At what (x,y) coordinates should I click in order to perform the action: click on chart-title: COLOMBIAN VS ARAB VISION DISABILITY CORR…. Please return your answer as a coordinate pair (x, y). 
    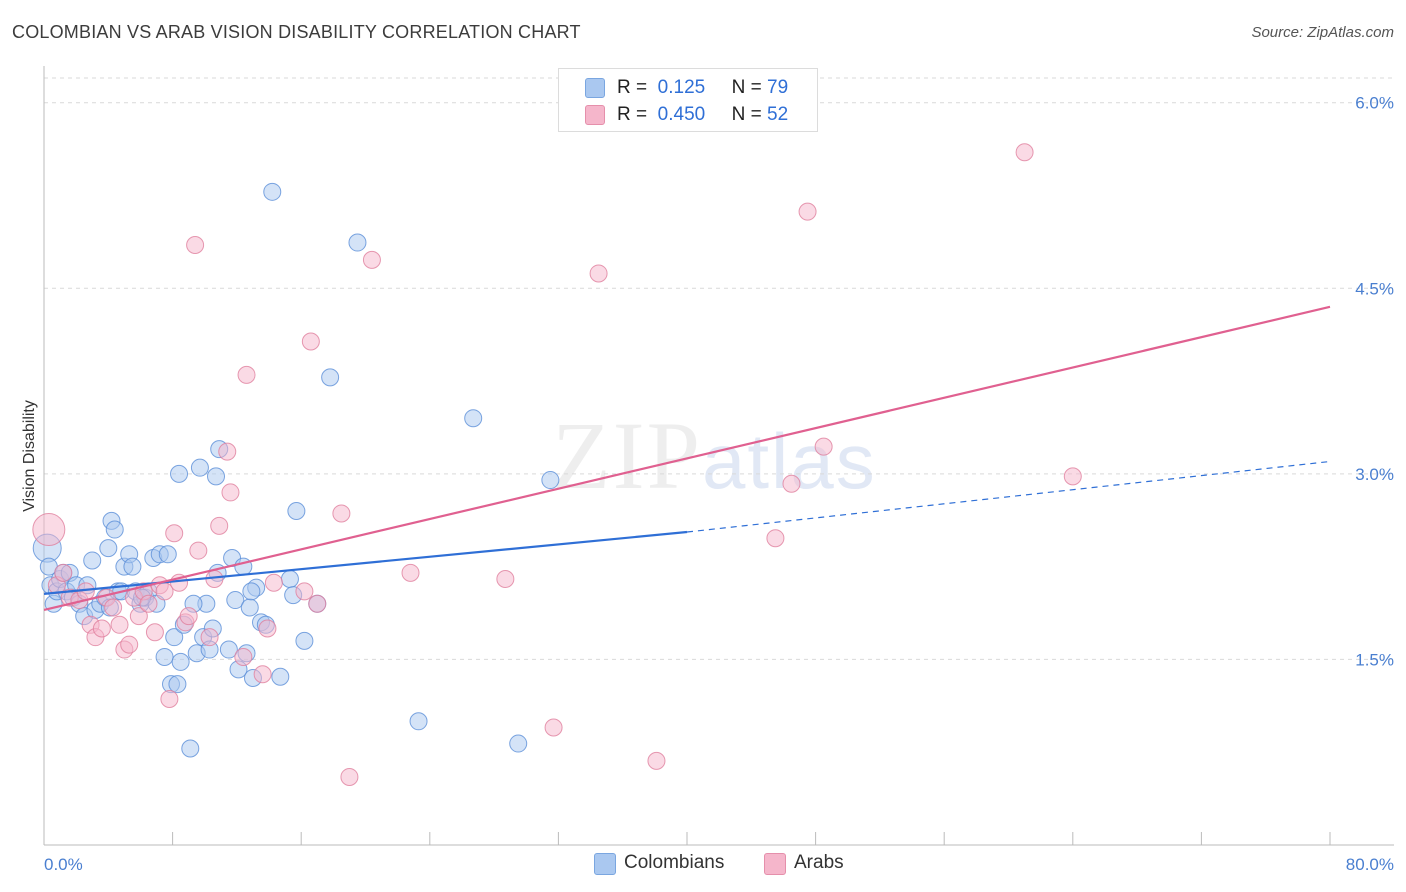
    Looking at the image, I should click on (296, 32).